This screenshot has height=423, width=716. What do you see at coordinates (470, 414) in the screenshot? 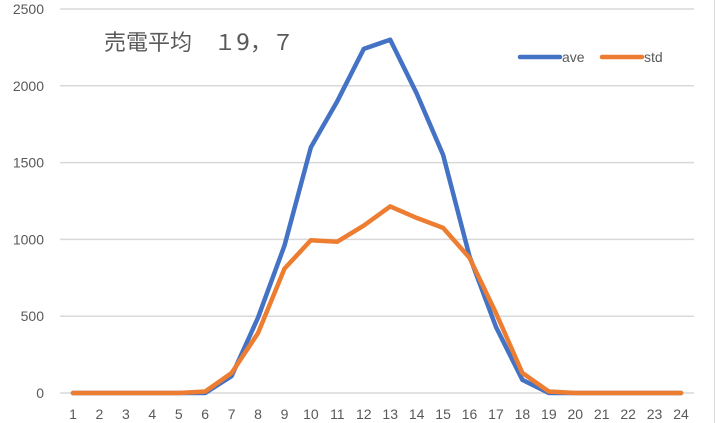
I see `x-tick-label: 16` at bounding box center [470, 414].